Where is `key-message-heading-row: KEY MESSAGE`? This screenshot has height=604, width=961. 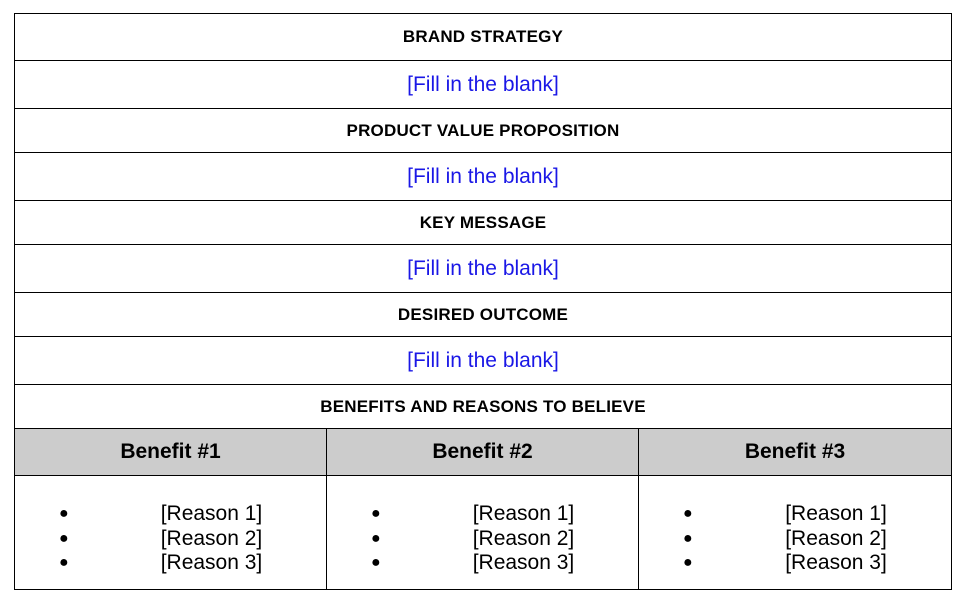
key-message-heading-row: KEY MESSAGE is located at coordinates (483, 222).